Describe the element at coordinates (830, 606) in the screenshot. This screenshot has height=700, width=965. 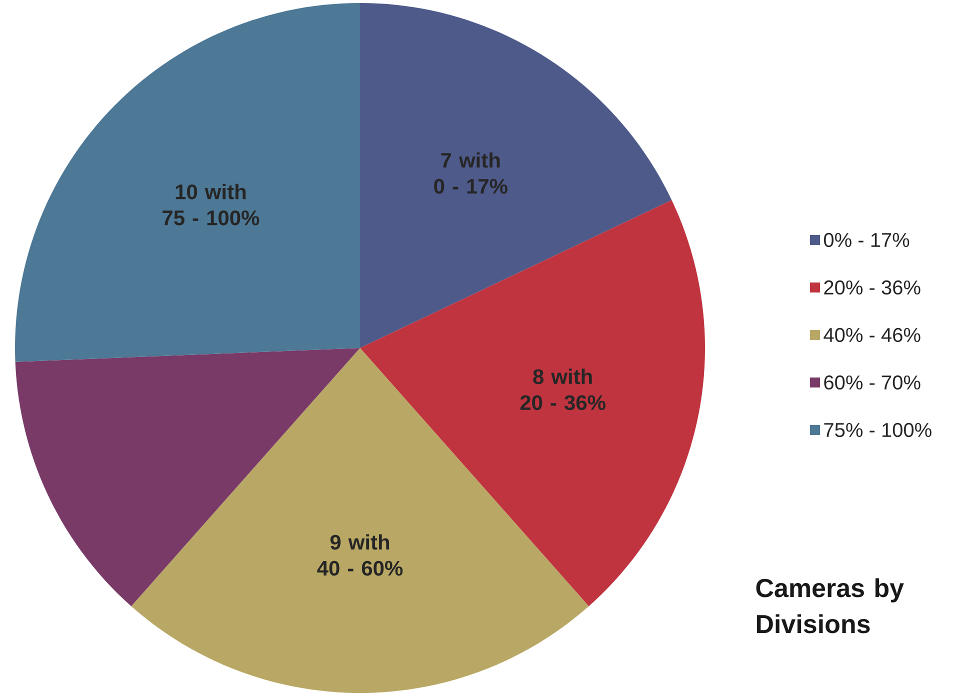
I see `text: Cameras by Divisions` at that location.